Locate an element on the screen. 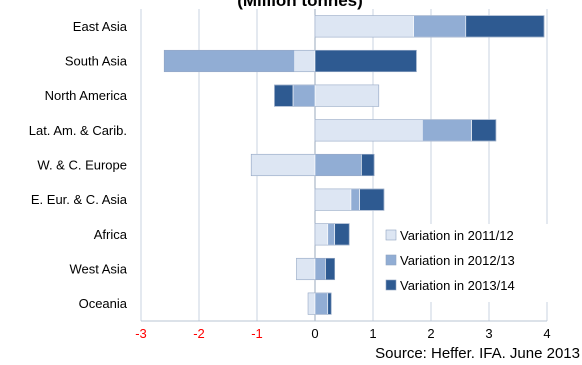  category-label-8: Oceania is located at coordinates (103, 303).